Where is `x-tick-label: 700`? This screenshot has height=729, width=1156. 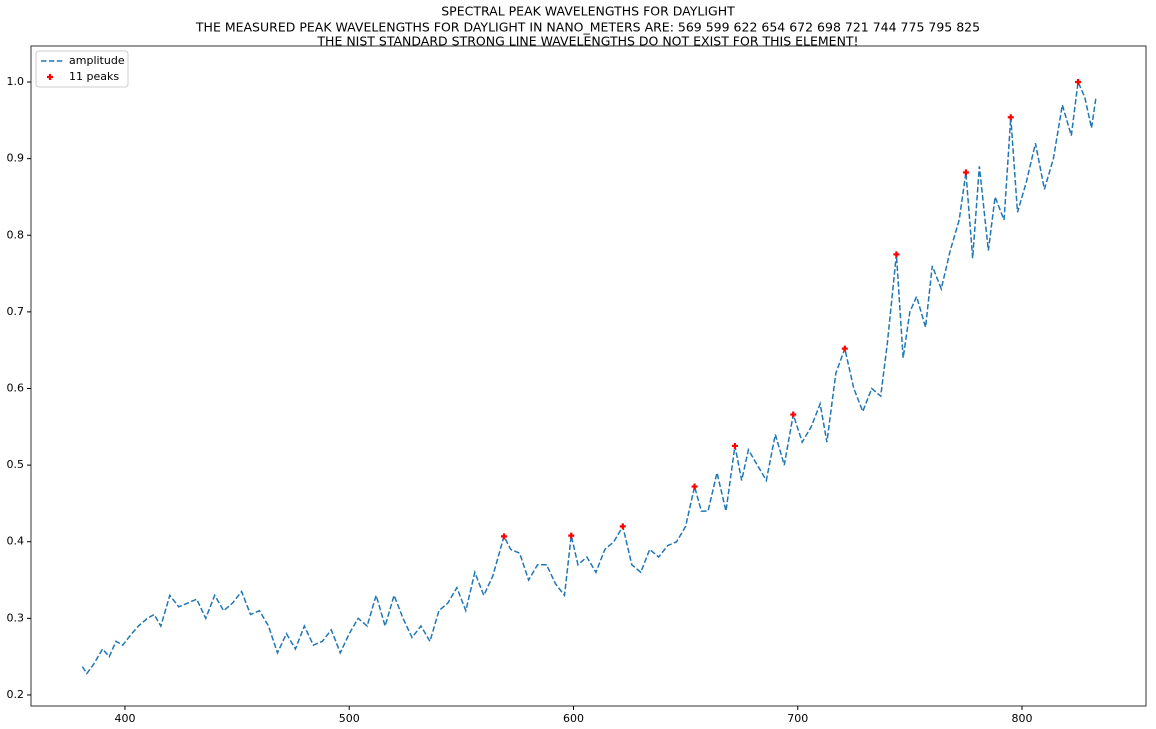
x-tick-label: 700 is located at coordinates (797, 718).